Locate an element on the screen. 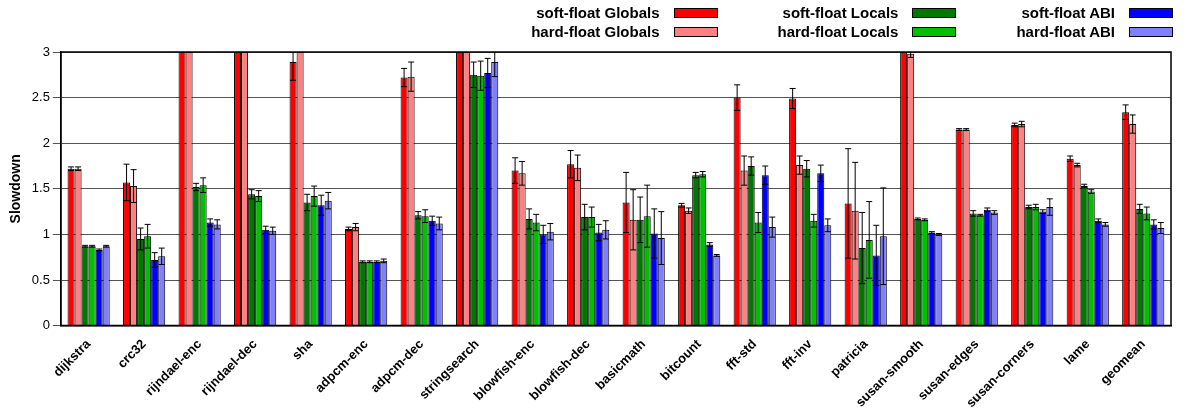 This screenshot has width=1187, height=414. y-tick-label: 2.5 is located at coordinates (40, 97).